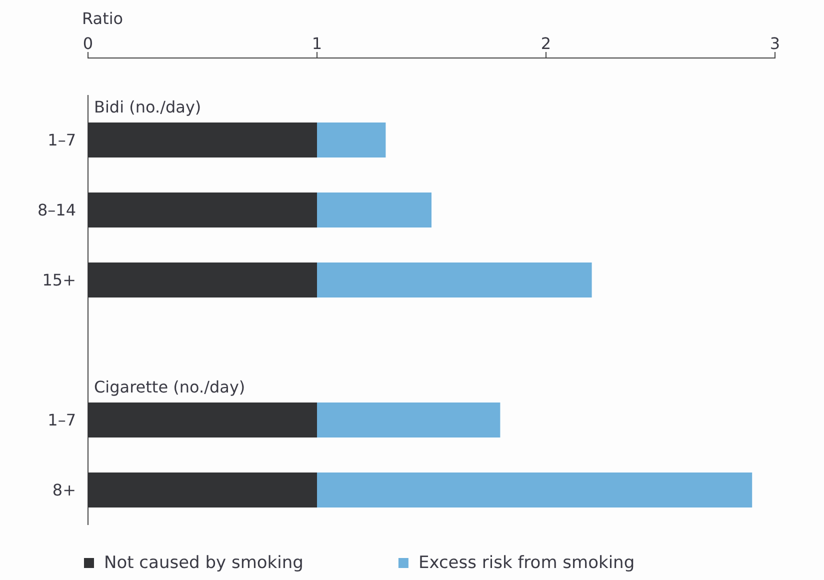 This screenshot has height=580, width=824. I want to click on annotation: Cigarette (no./day), so click(170, 387).